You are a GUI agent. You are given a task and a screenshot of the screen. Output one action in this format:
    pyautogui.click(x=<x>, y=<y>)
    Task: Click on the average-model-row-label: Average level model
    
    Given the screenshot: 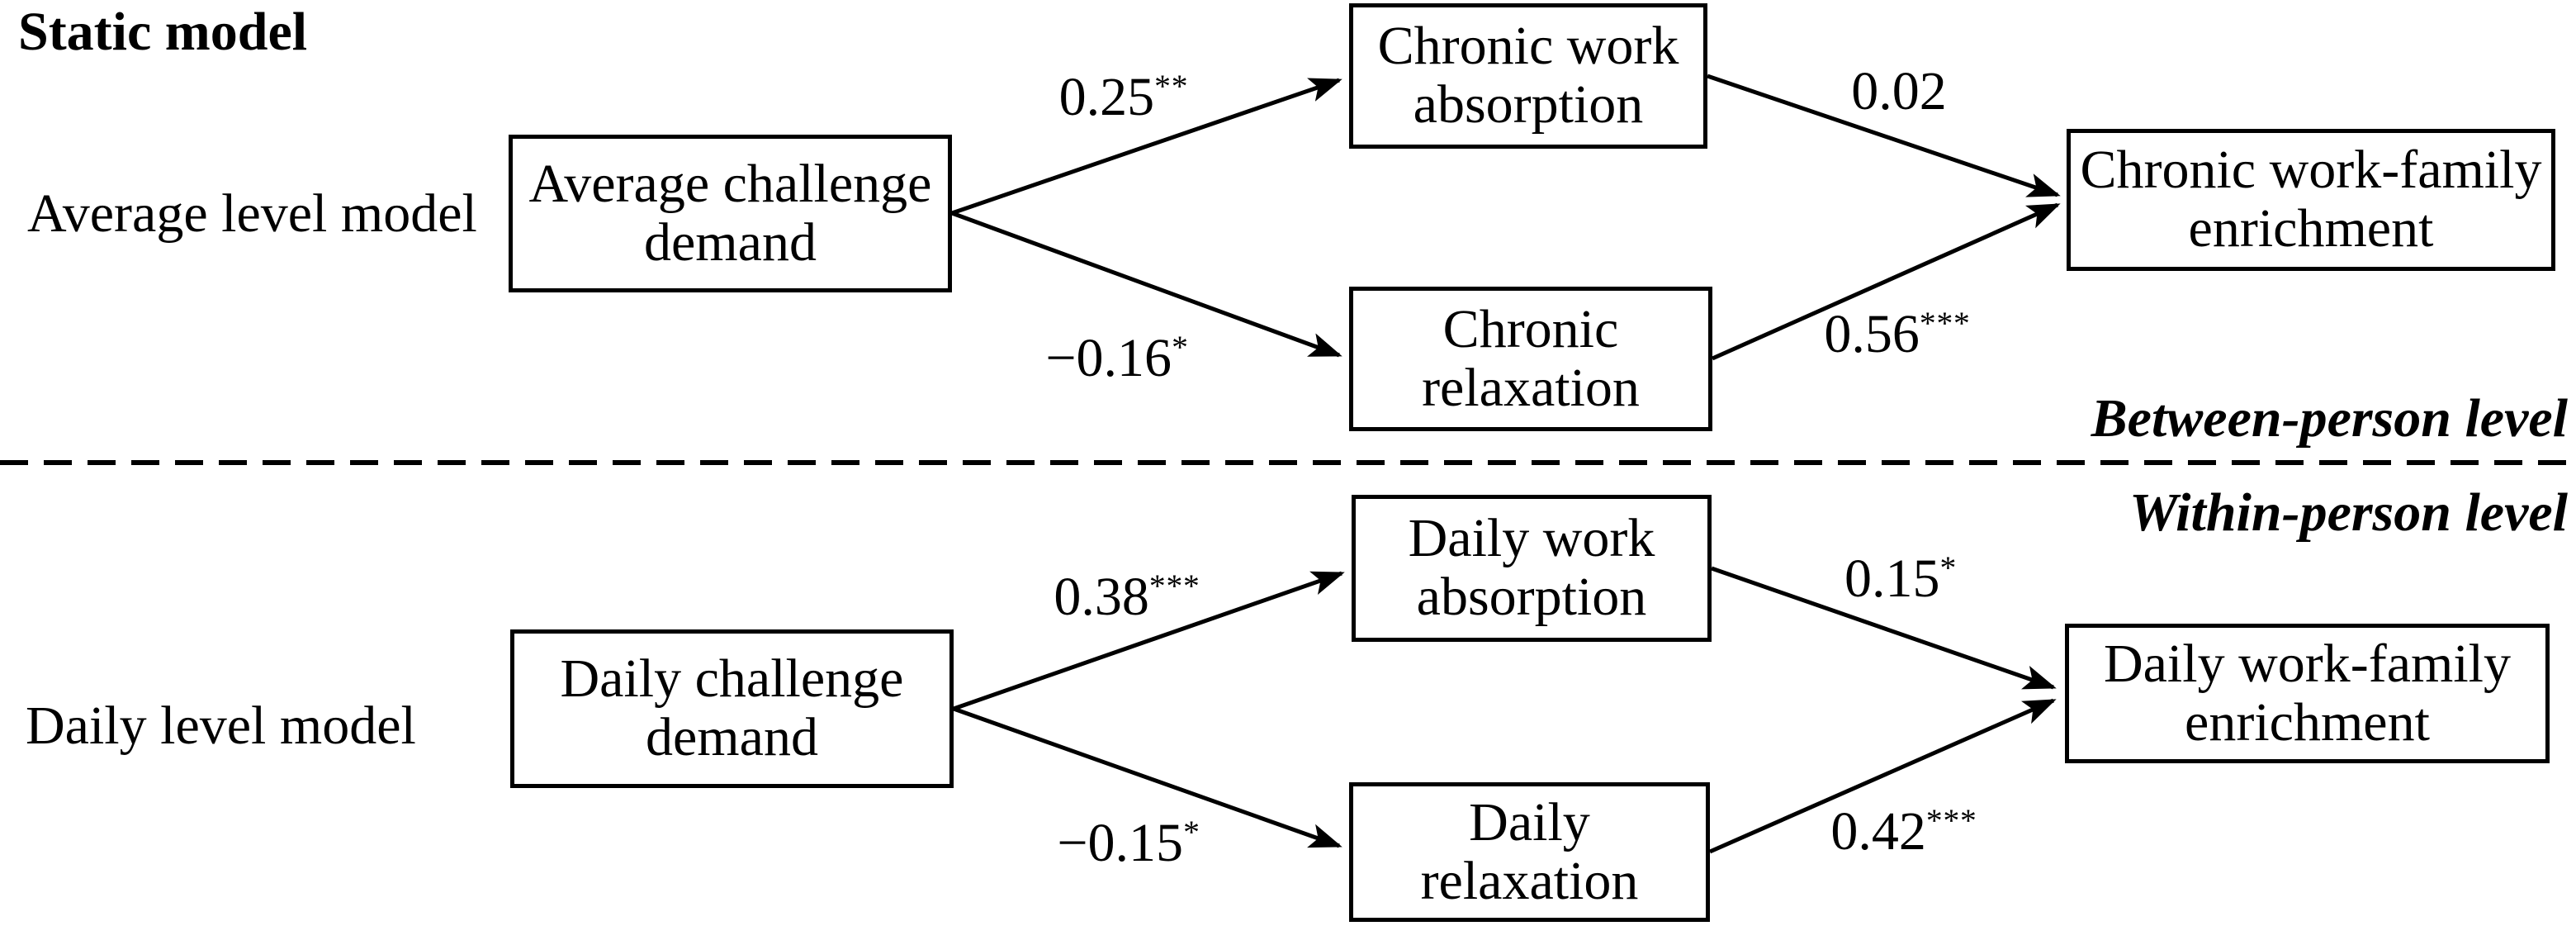 What is the action you would take?
    pyautogui.click(x=252, y=214)
    